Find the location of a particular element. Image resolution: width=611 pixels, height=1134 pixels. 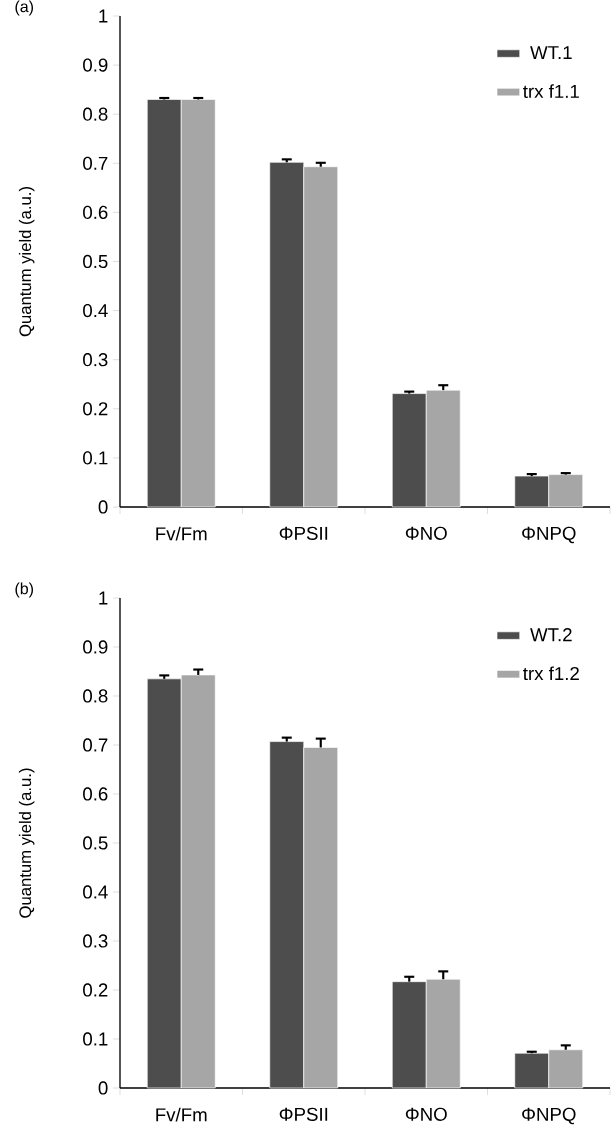

legend-label: trx f1.1 is located at coordinates (551, 91).